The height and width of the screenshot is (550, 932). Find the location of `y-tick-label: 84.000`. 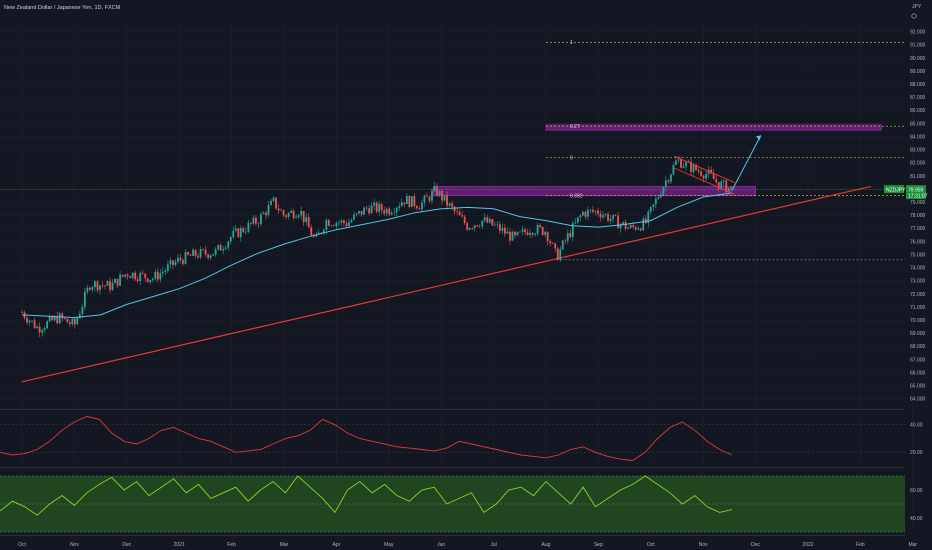

y-tick-label: 84.000 is located at coordinates (918, 137).